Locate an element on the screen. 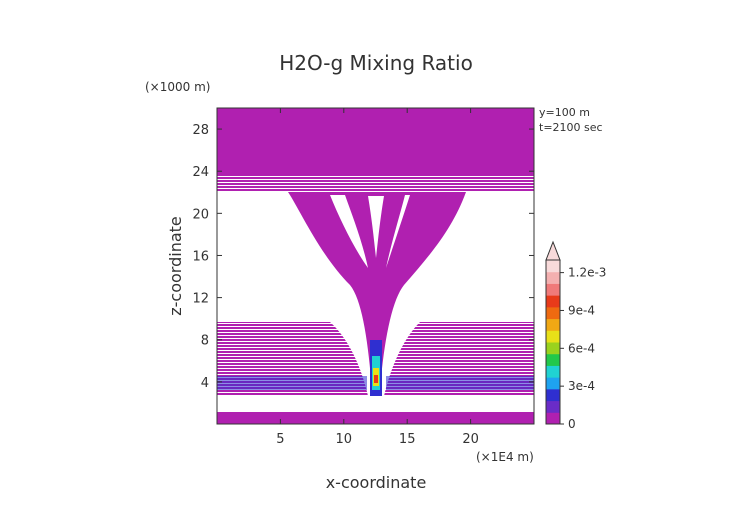  y-tick-label: 20 is located at coordinates (200, 214).